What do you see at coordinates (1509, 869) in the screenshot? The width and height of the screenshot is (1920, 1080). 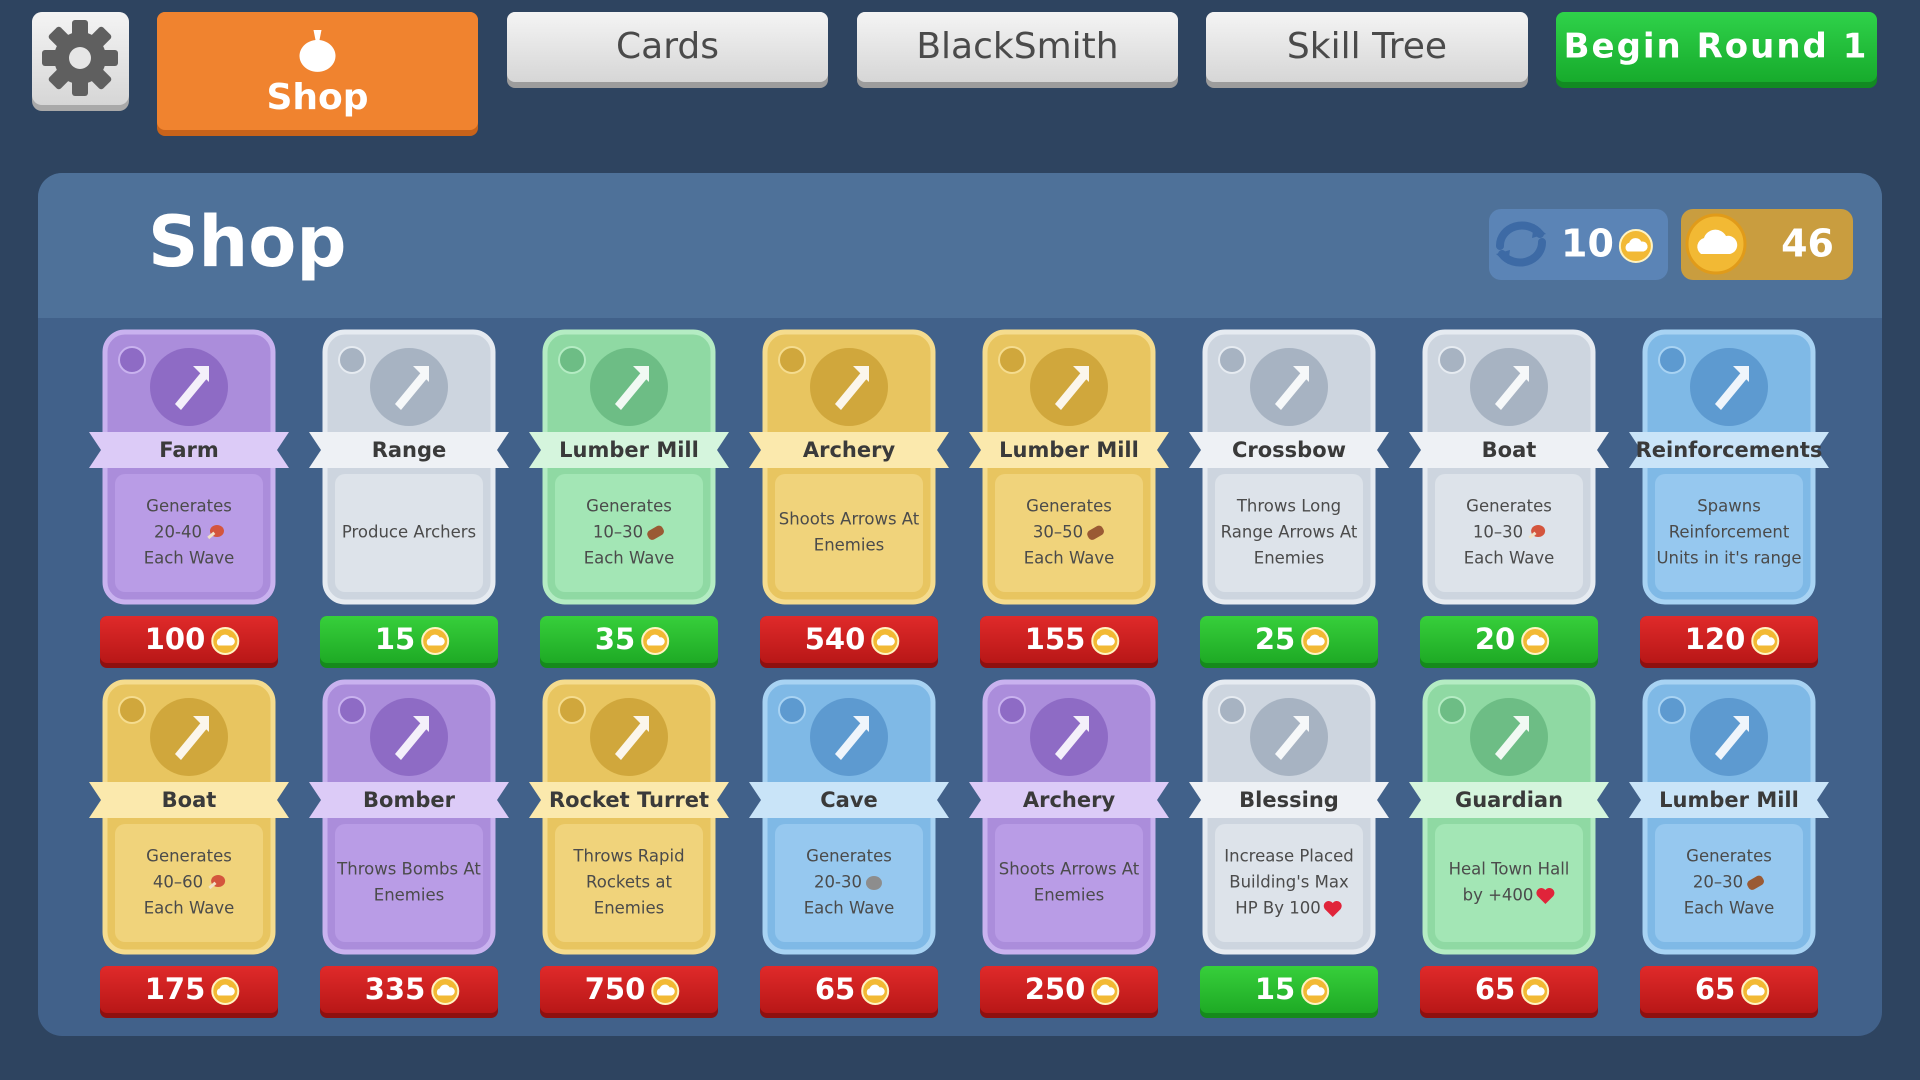 I see `card-description: Heal Town Hall` at bounding box center [1509, 869].